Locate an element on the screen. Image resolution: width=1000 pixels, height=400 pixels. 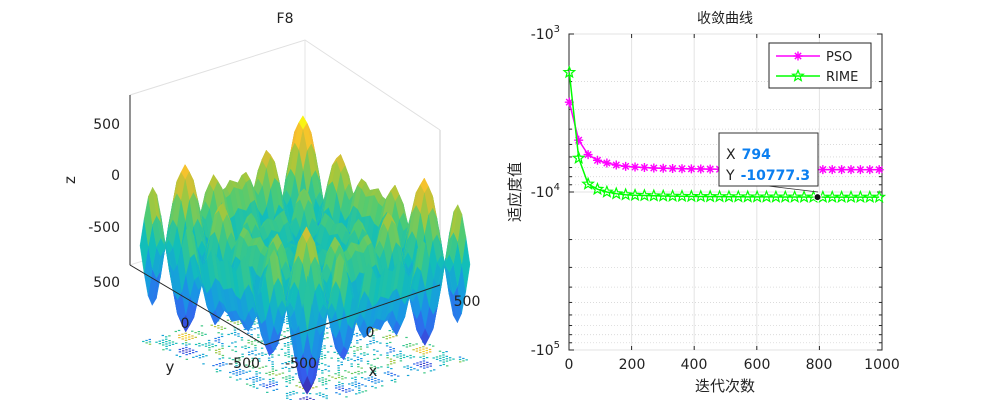
datatip-point is located at coordinates (817, 197).